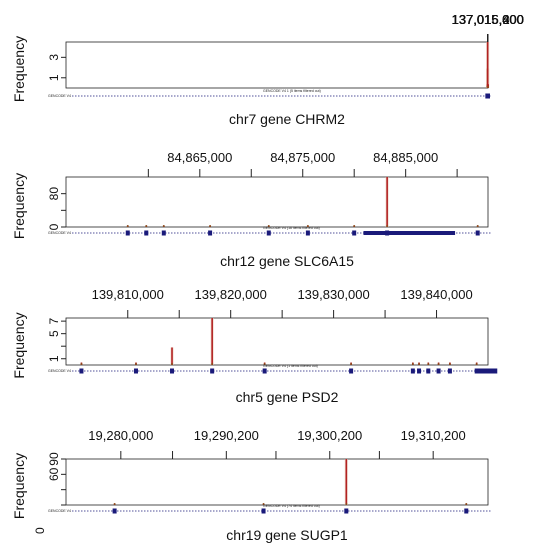  I want to click on stray-zero-label: 0, so click(40, 530).